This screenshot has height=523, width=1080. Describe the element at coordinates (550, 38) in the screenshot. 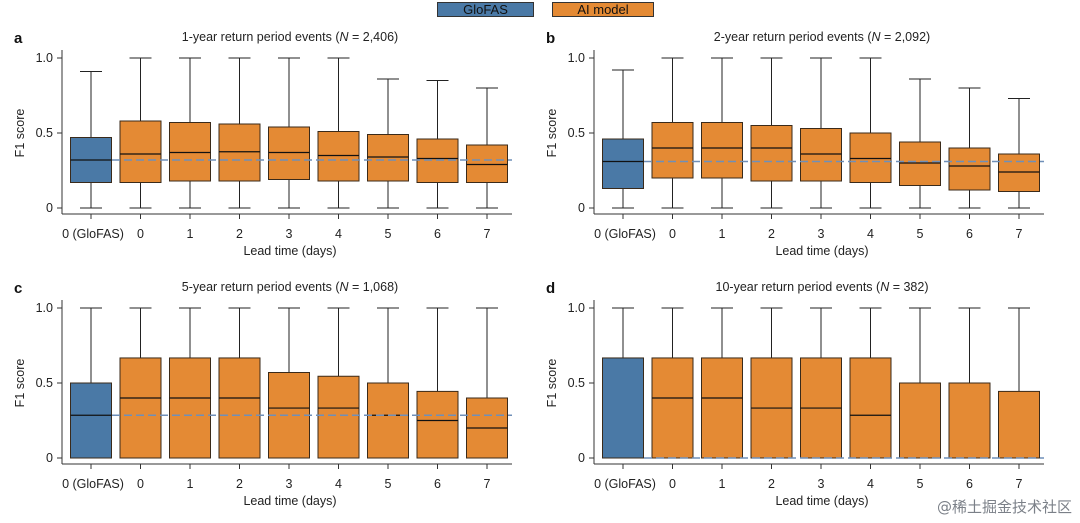

I see `panel-letter: b` at that location.